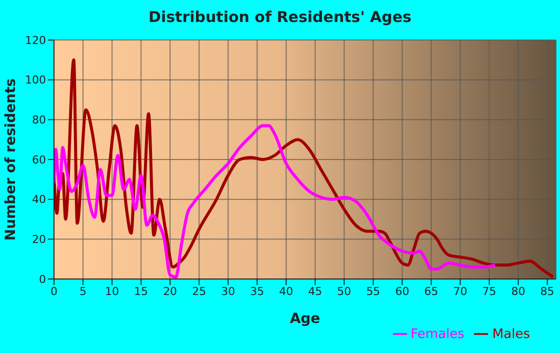 This screenshot has height=353, width=560. I want to click on x-tick-label: 0, so click(54, 291).